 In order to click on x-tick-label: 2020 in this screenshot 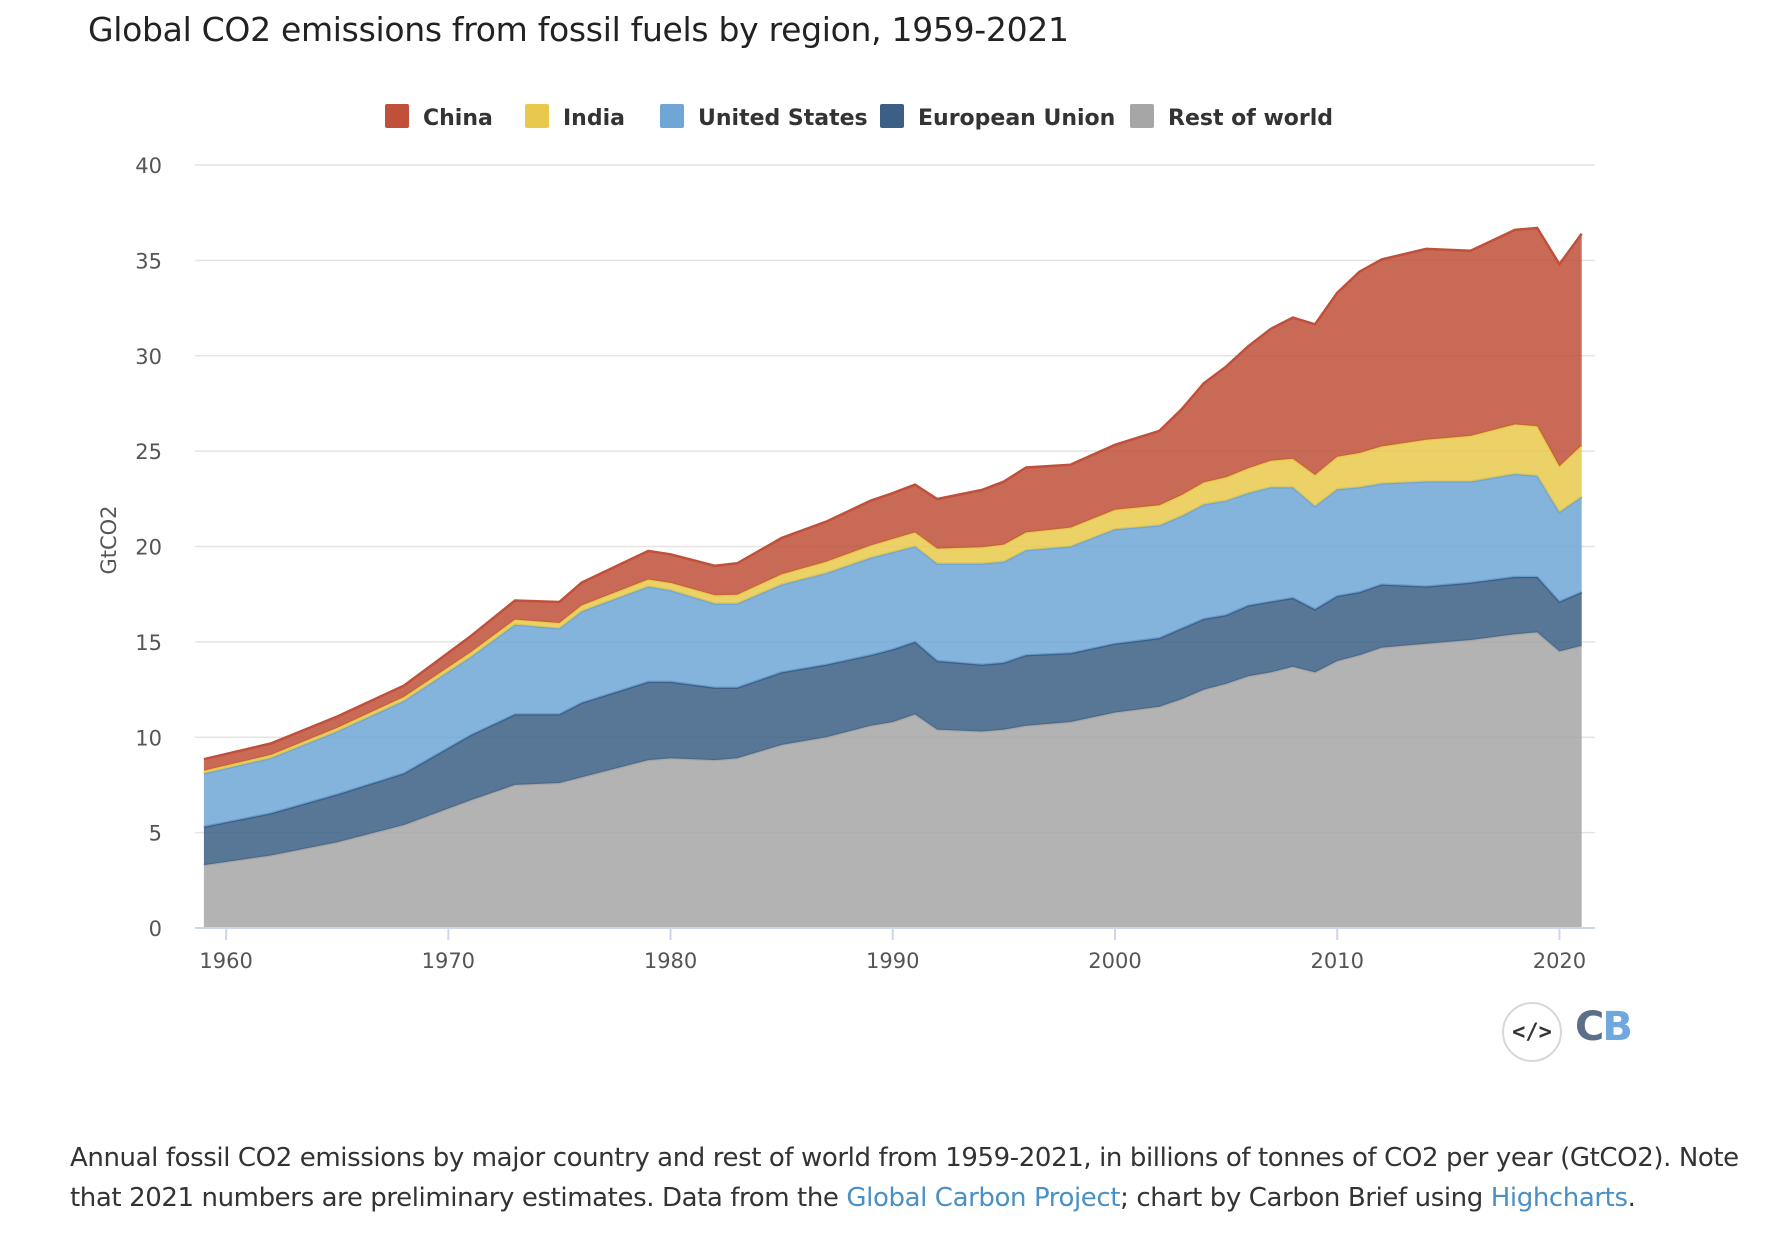, I will do `click(1559, 961)`.